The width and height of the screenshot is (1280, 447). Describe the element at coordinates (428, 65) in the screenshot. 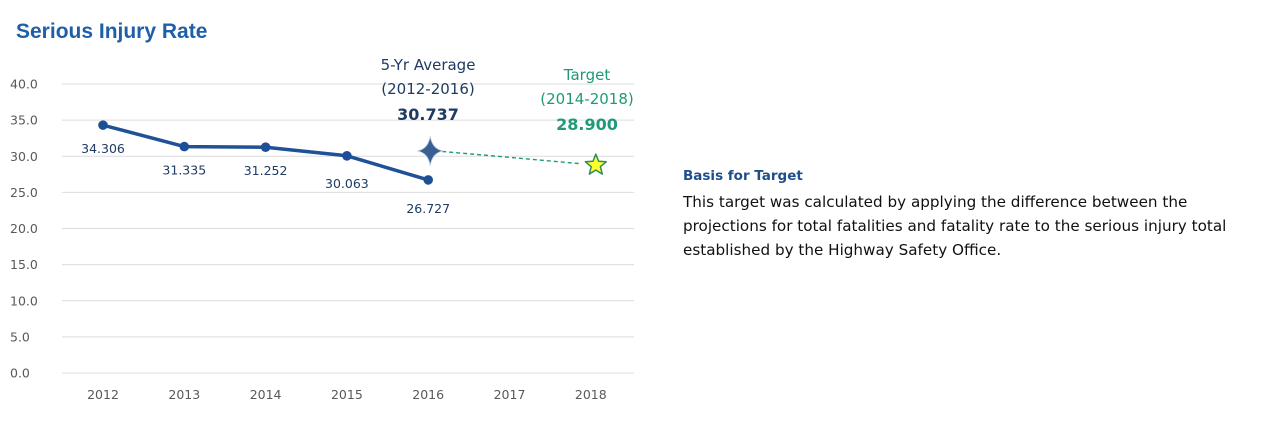

I see `average-label-line1: 5-Yr Average` at that location.